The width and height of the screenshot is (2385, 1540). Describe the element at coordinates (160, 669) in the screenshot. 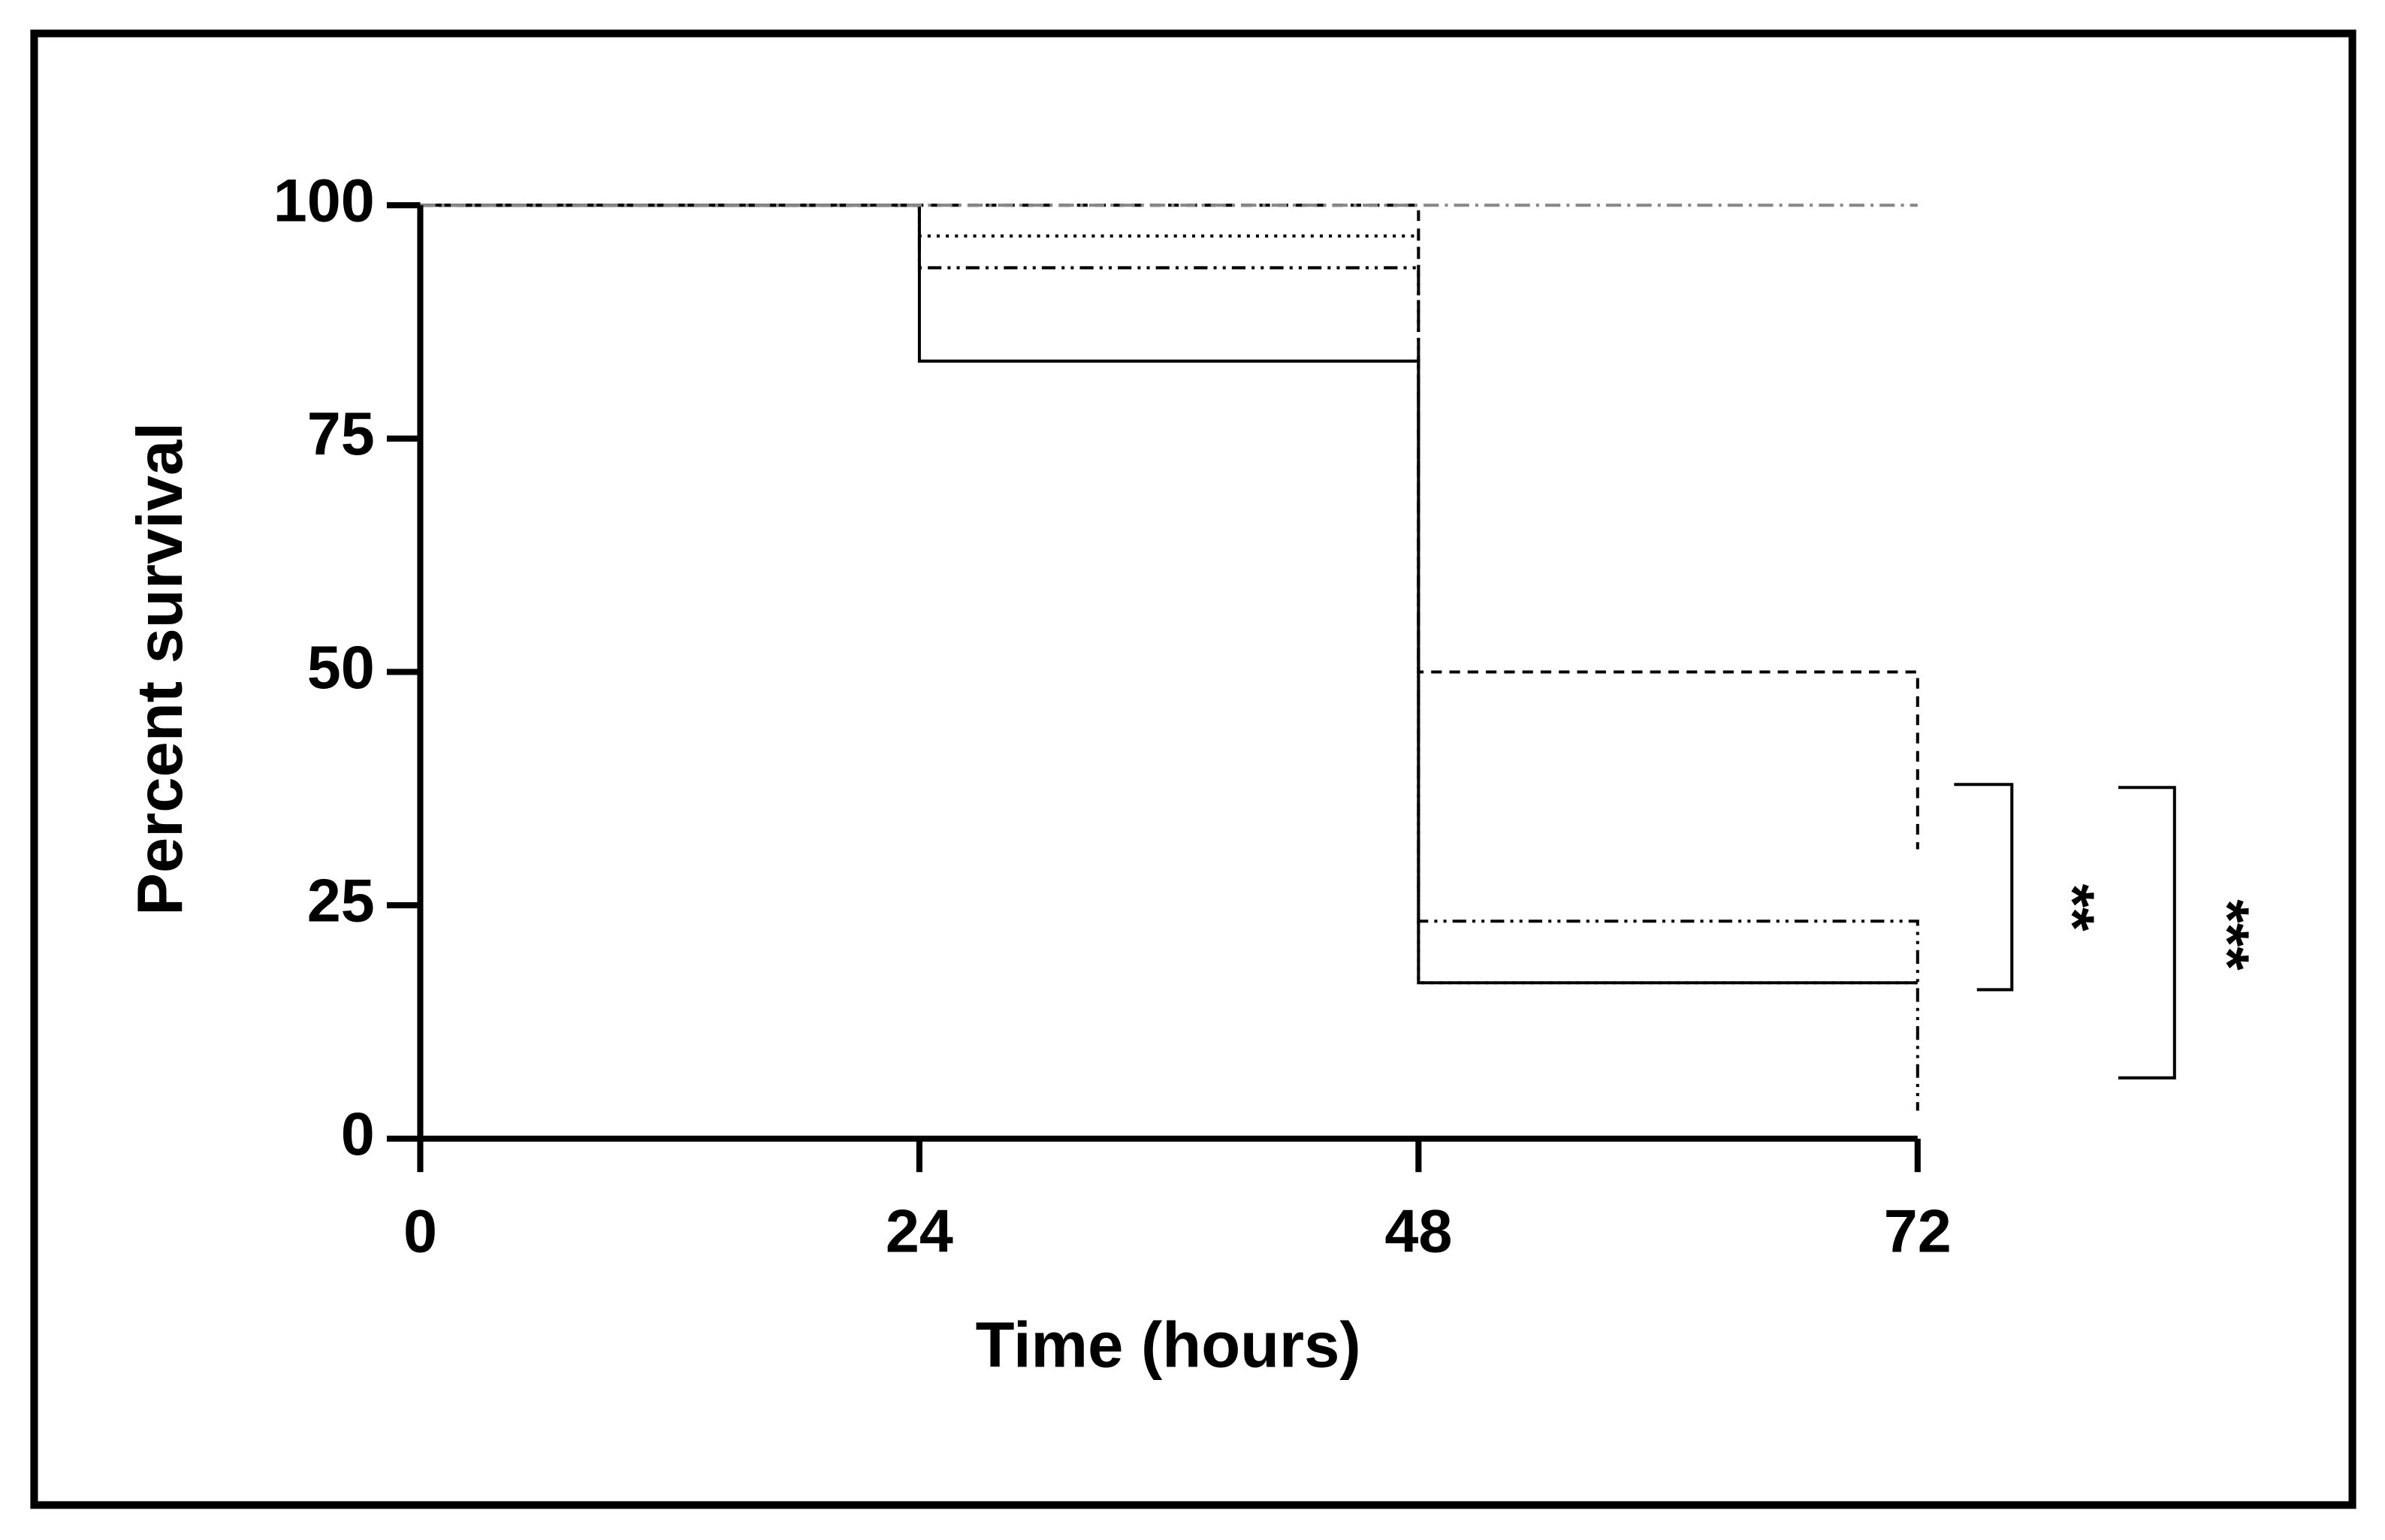

I see `y-axis-label: Percent survival` at that location.